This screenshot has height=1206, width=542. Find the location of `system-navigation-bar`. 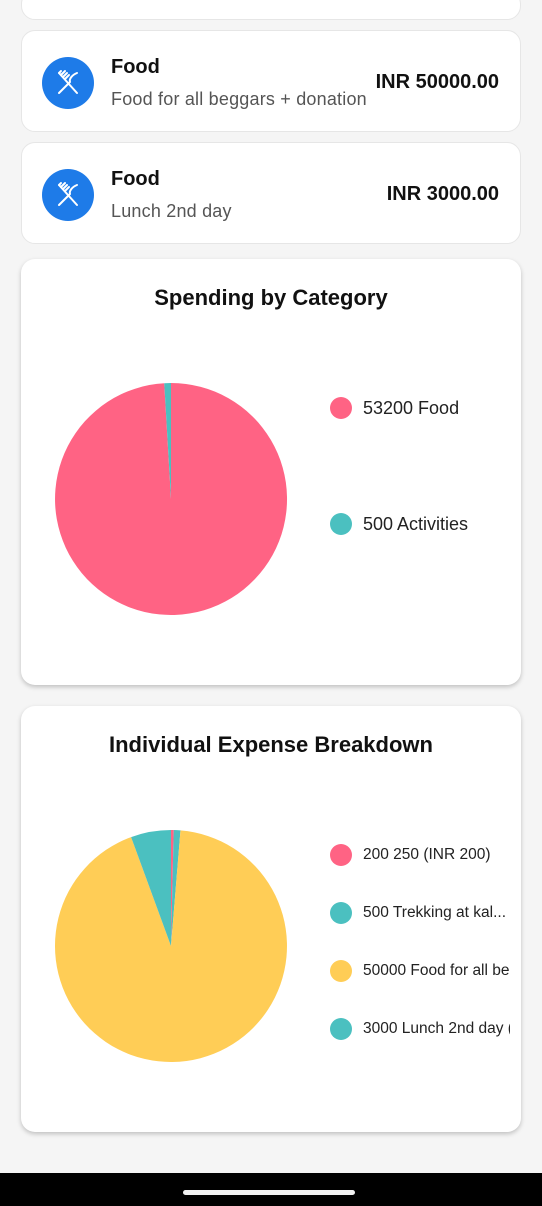

system-navigation-bar is located at coordinates (271, 1189).